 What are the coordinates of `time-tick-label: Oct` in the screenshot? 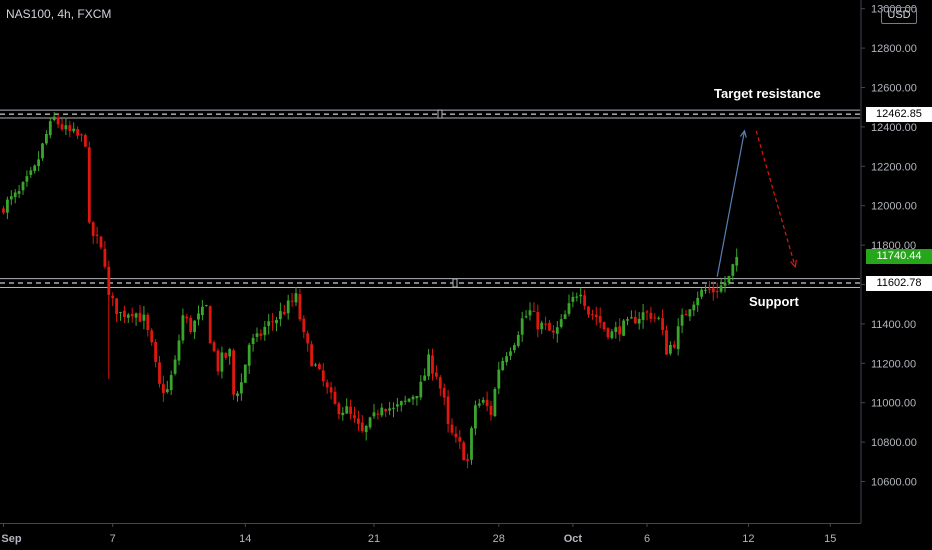 It's located at (573, 539).